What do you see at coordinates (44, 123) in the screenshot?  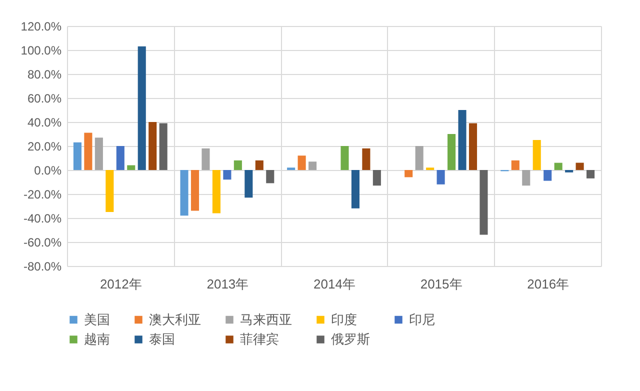 I see `y-tick-label: 40.0%` at bounding box center [44, 123].